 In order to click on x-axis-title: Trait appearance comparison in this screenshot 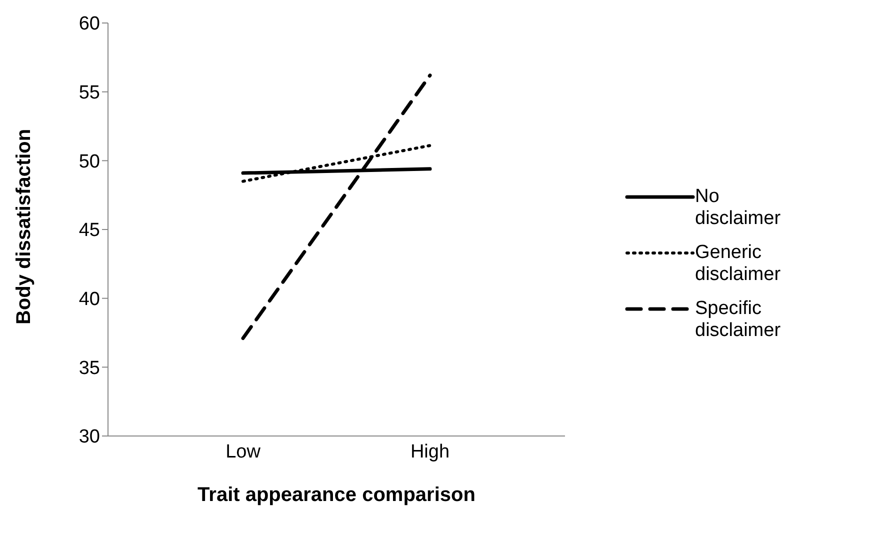, I will do `click(337, 495)`.